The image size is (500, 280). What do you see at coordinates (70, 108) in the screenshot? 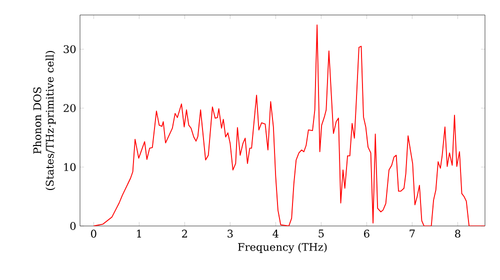
I see `y-tick-label: 20` at bounding box center [70, 108].